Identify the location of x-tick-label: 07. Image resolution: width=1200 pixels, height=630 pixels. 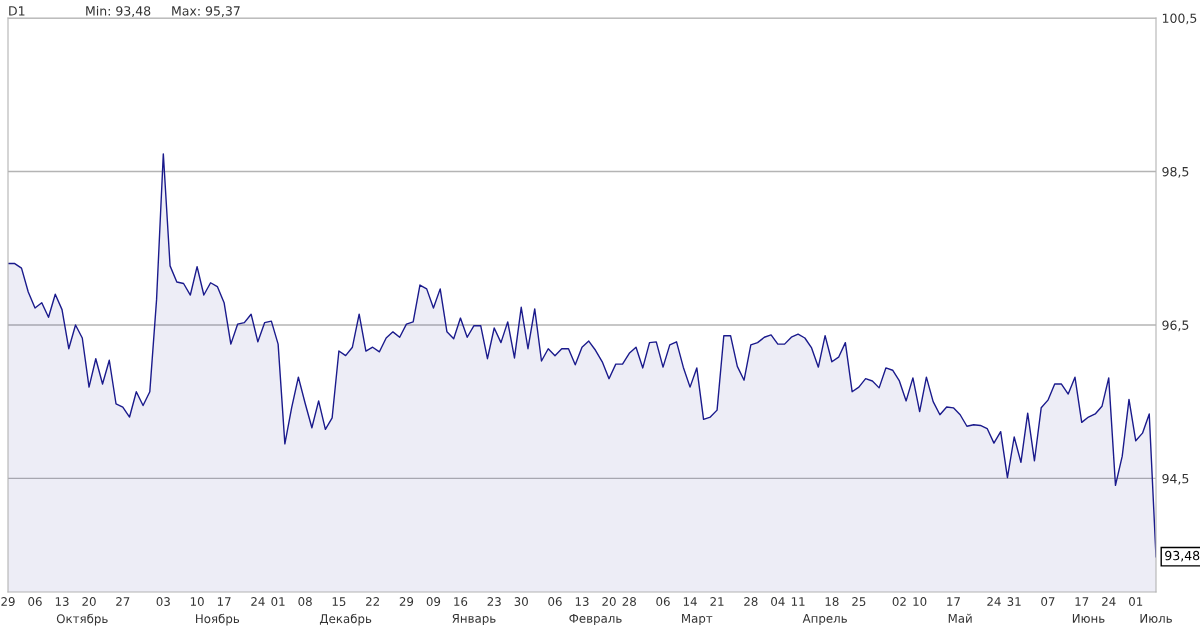
(1048, 601).